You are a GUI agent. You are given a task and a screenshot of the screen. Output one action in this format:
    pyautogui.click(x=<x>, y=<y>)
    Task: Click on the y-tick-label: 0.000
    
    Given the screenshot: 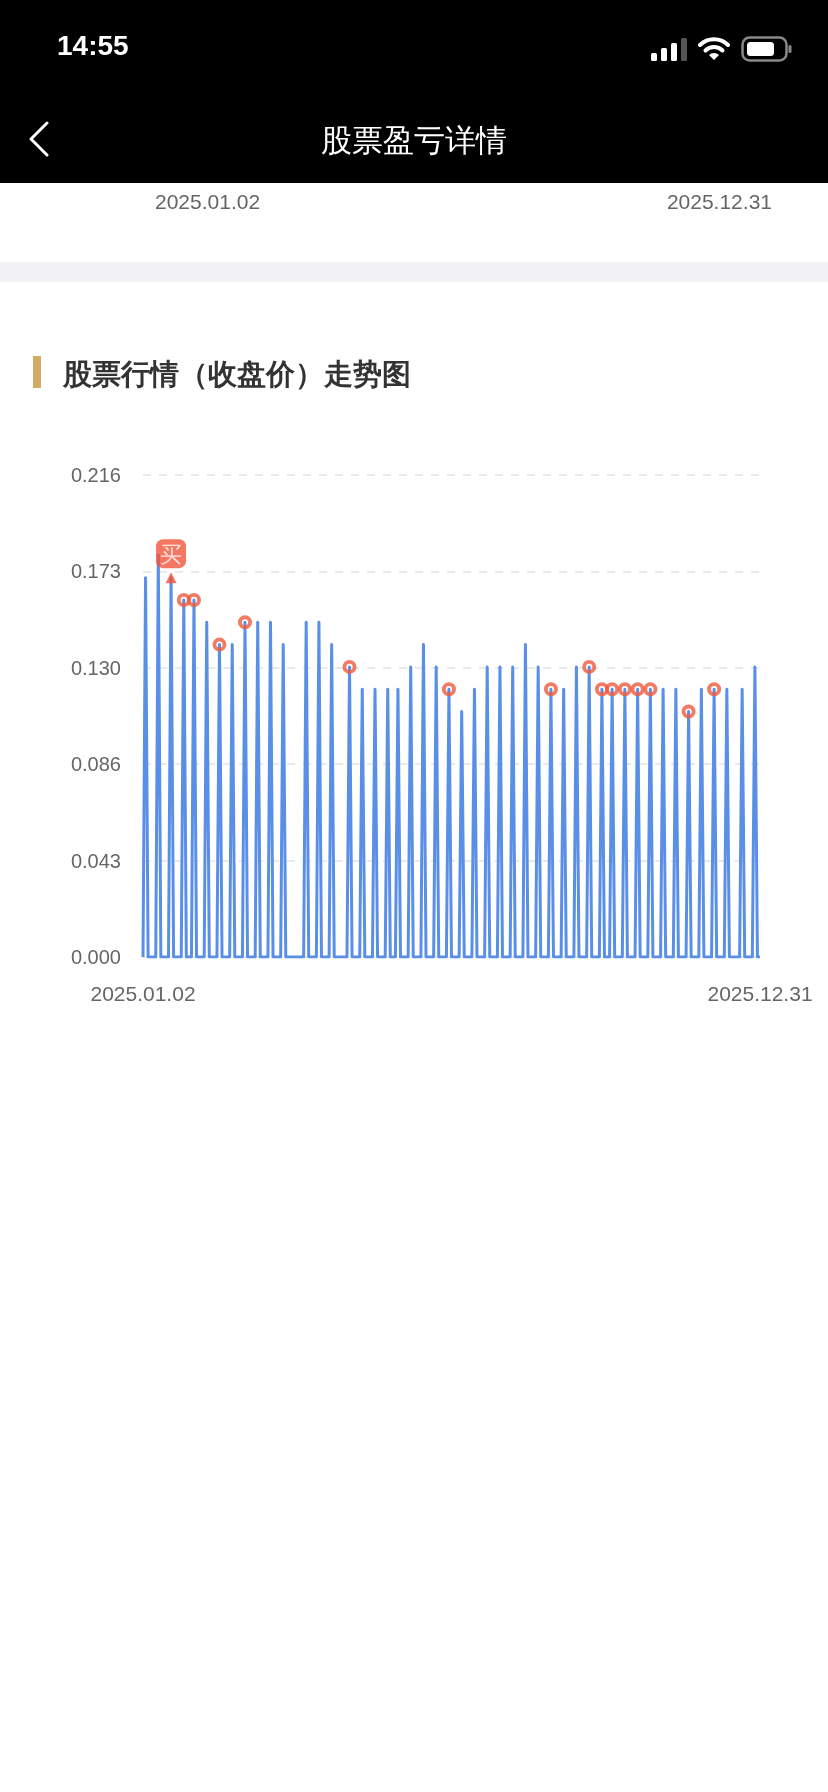 What is the action you would take?
    pyautogui.click(x=95, y=957)
    